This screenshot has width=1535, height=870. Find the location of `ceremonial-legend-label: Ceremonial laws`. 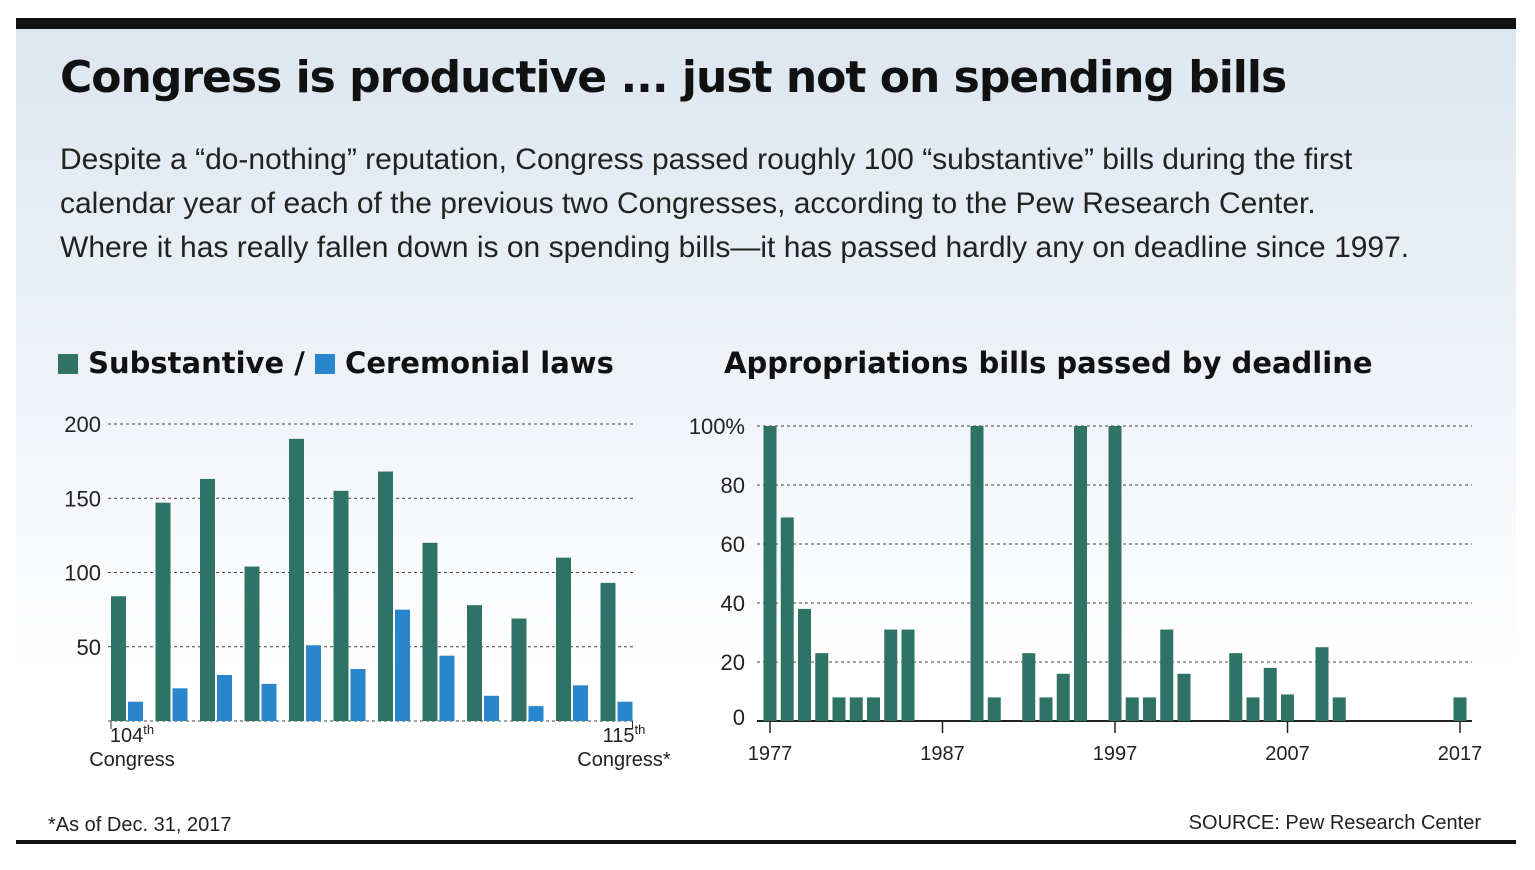

ceremonial-legend-label: Ceremonial laws is located at coordinates (479, 363).